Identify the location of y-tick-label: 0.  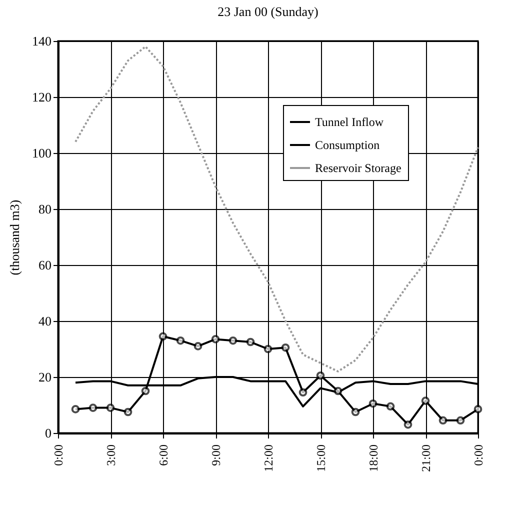
(48, 433).